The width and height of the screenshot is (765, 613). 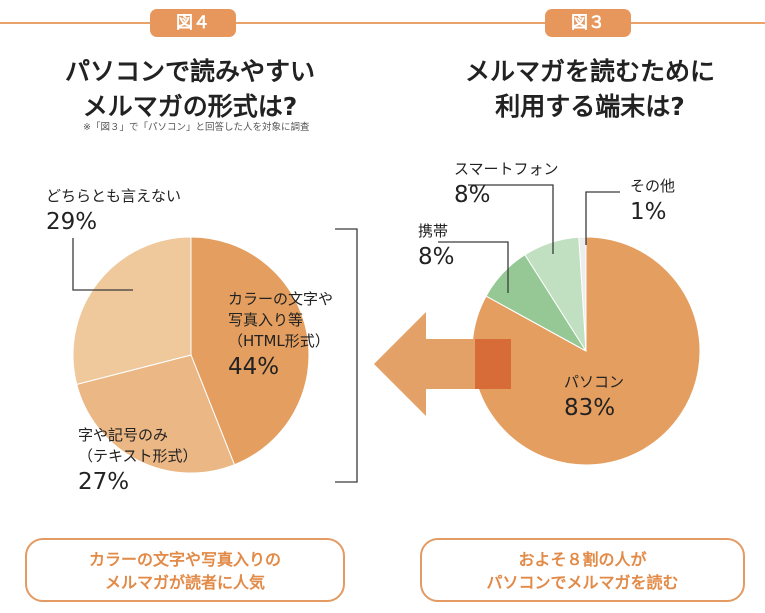 What do you see at coordinates (506, 169) in the screenshot?
I see `label-smartphone-text: スマートフォン` at bounding box center [506, 169].